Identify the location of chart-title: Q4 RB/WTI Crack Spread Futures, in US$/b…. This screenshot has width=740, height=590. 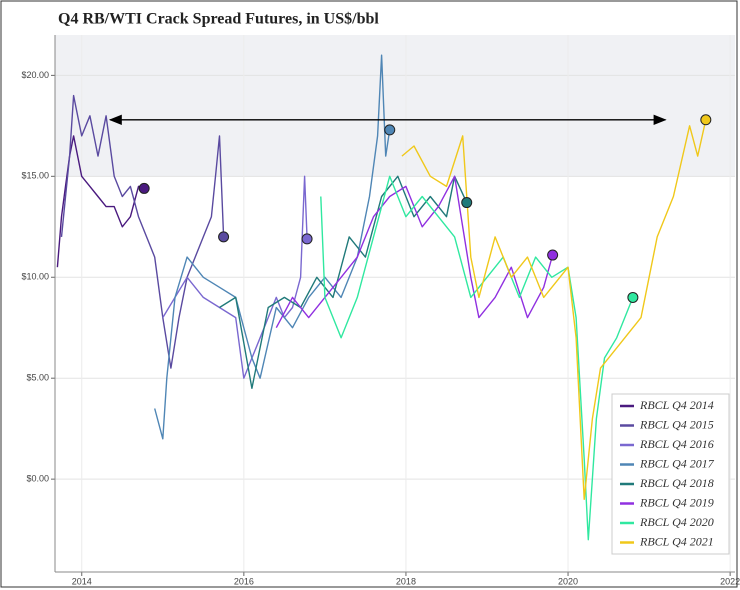
(218, 19).